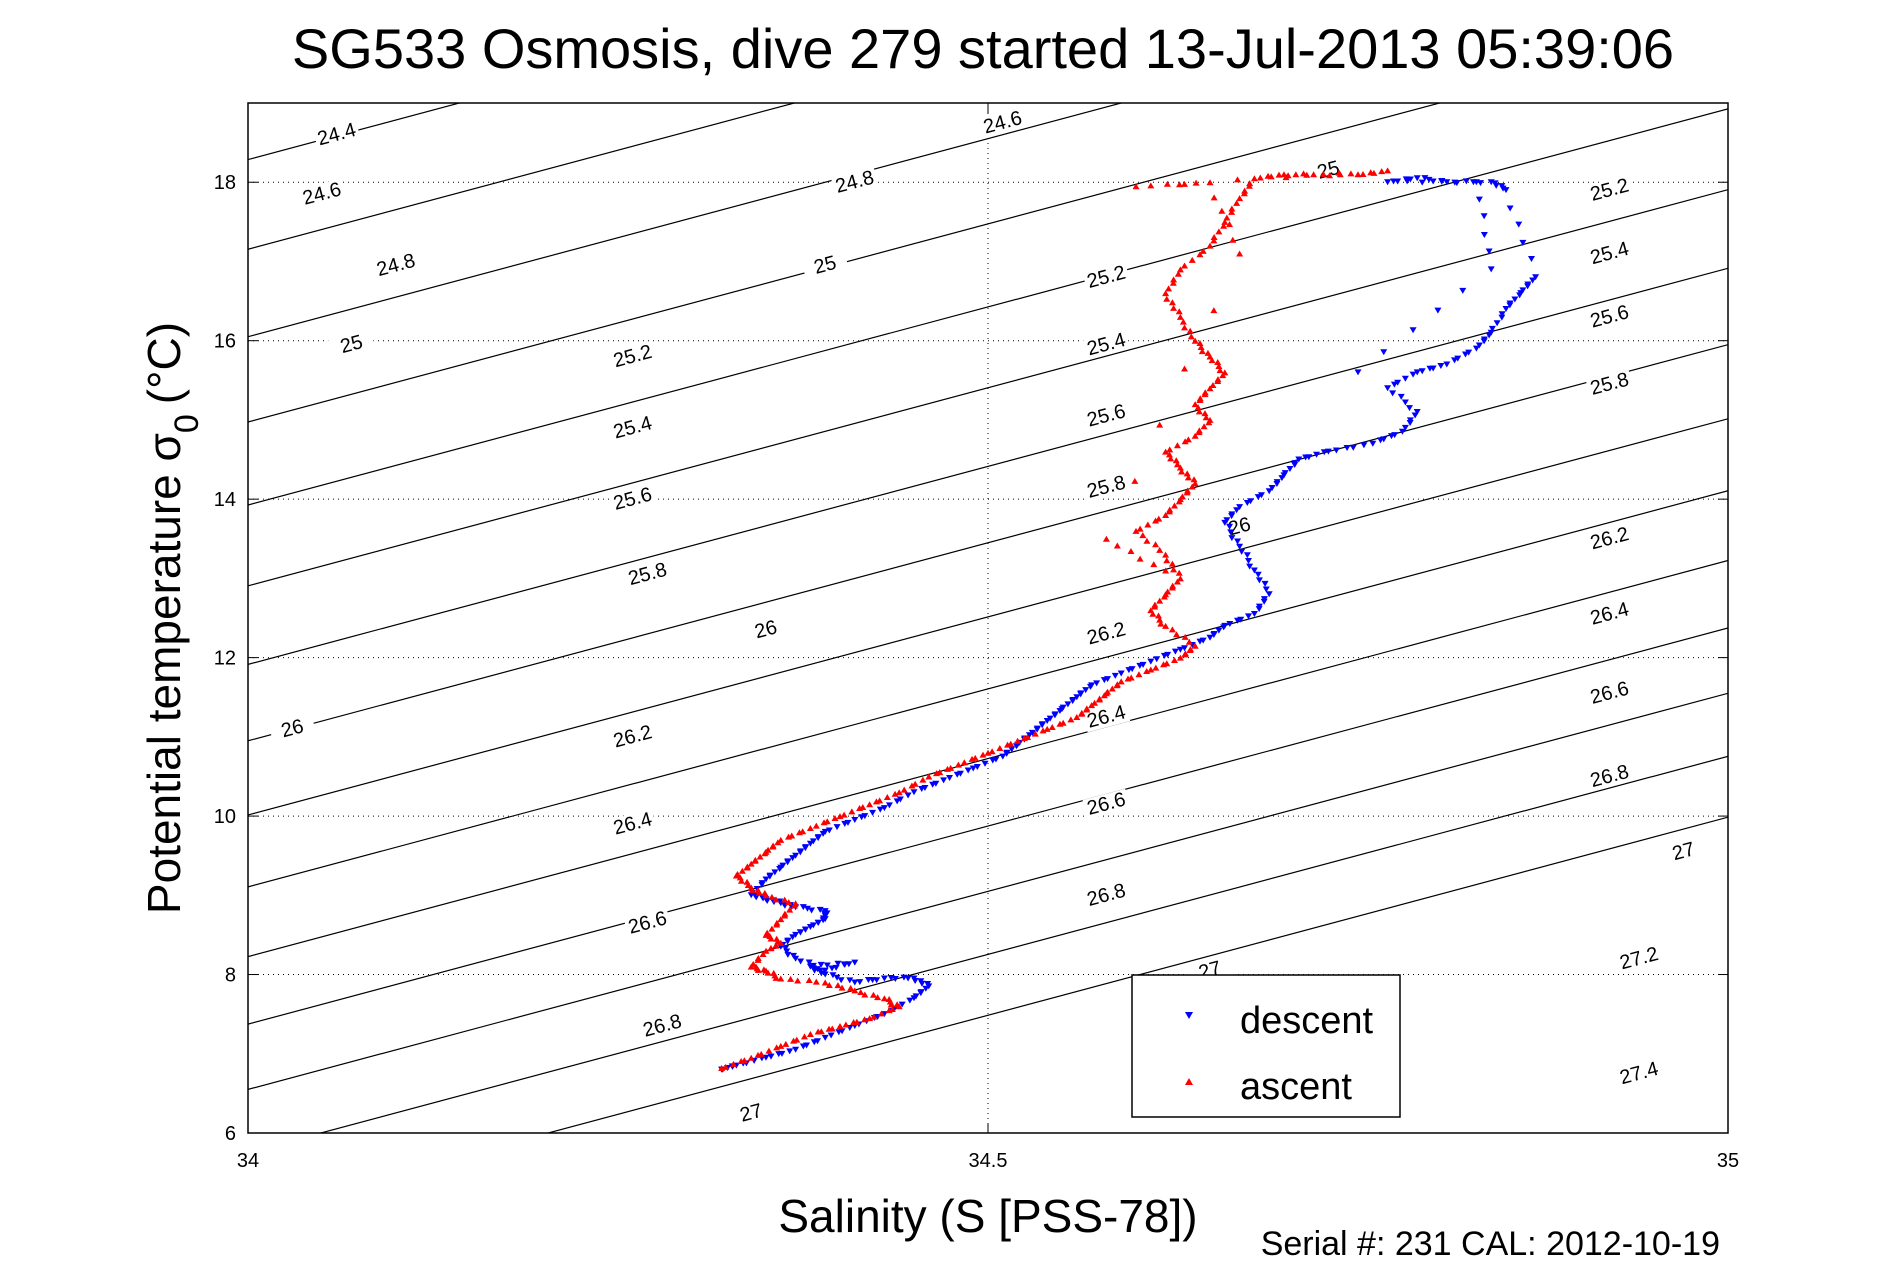  I want to click on legend-label-descent: descent, so click(1307, 1021).